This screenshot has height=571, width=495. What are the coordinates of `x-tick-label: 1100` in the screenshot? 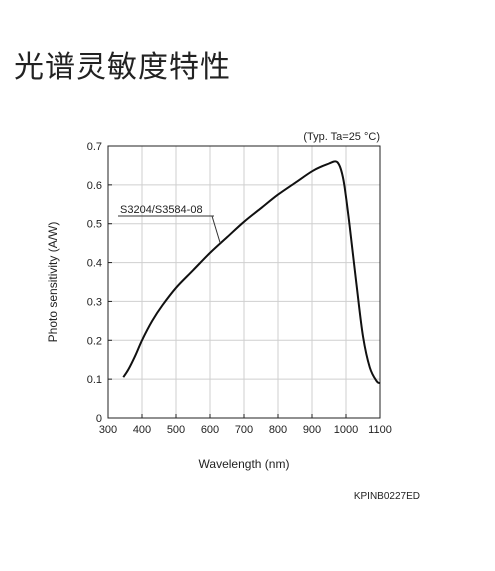 It's located at (380, 430).